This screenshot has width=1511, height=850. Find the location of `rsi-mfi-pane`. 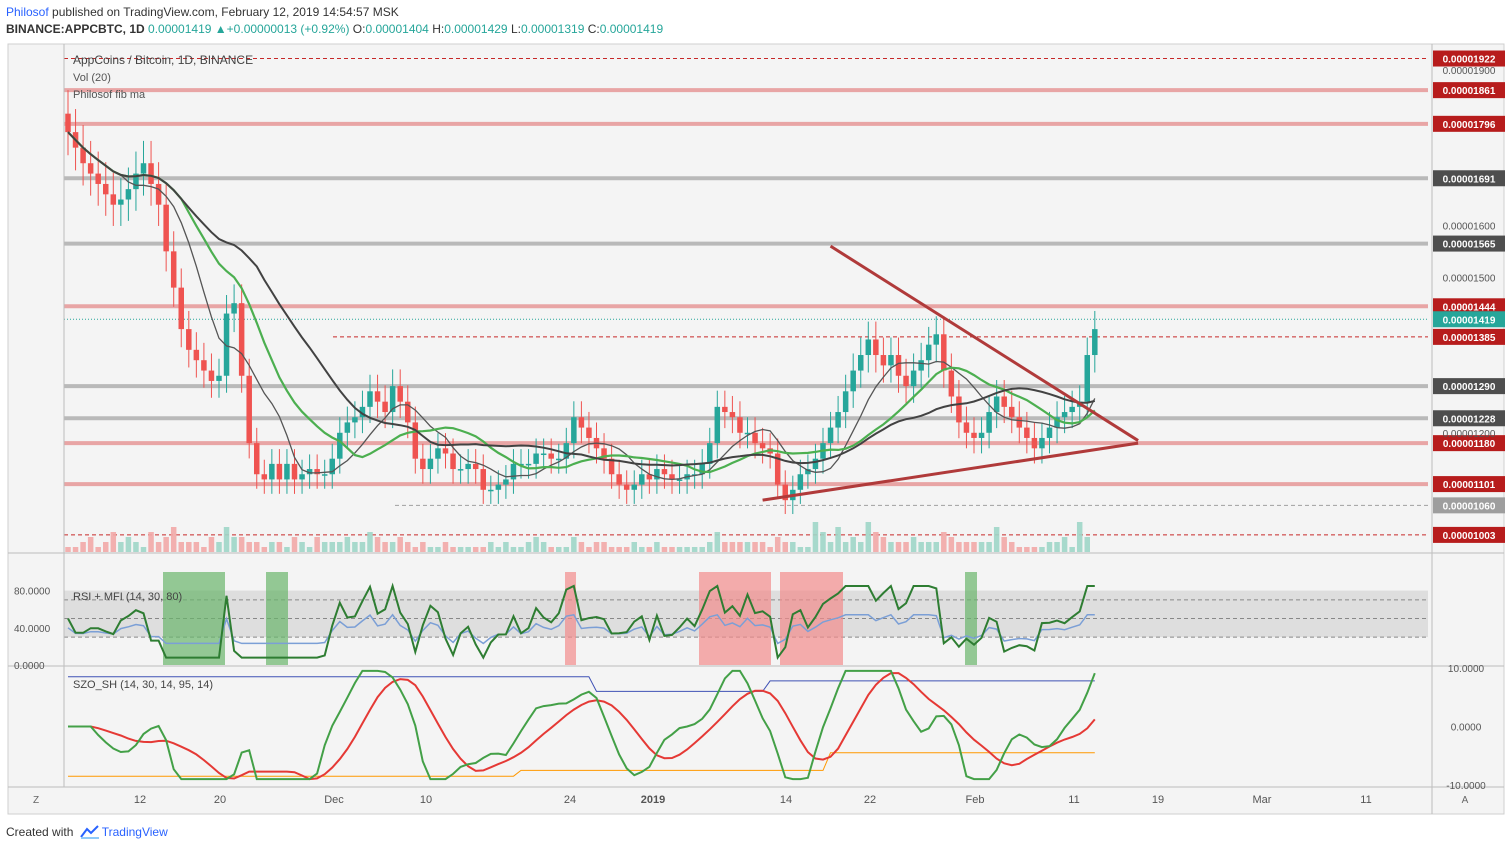

rsi-mfi-pane is located at coordinates (746, 618).